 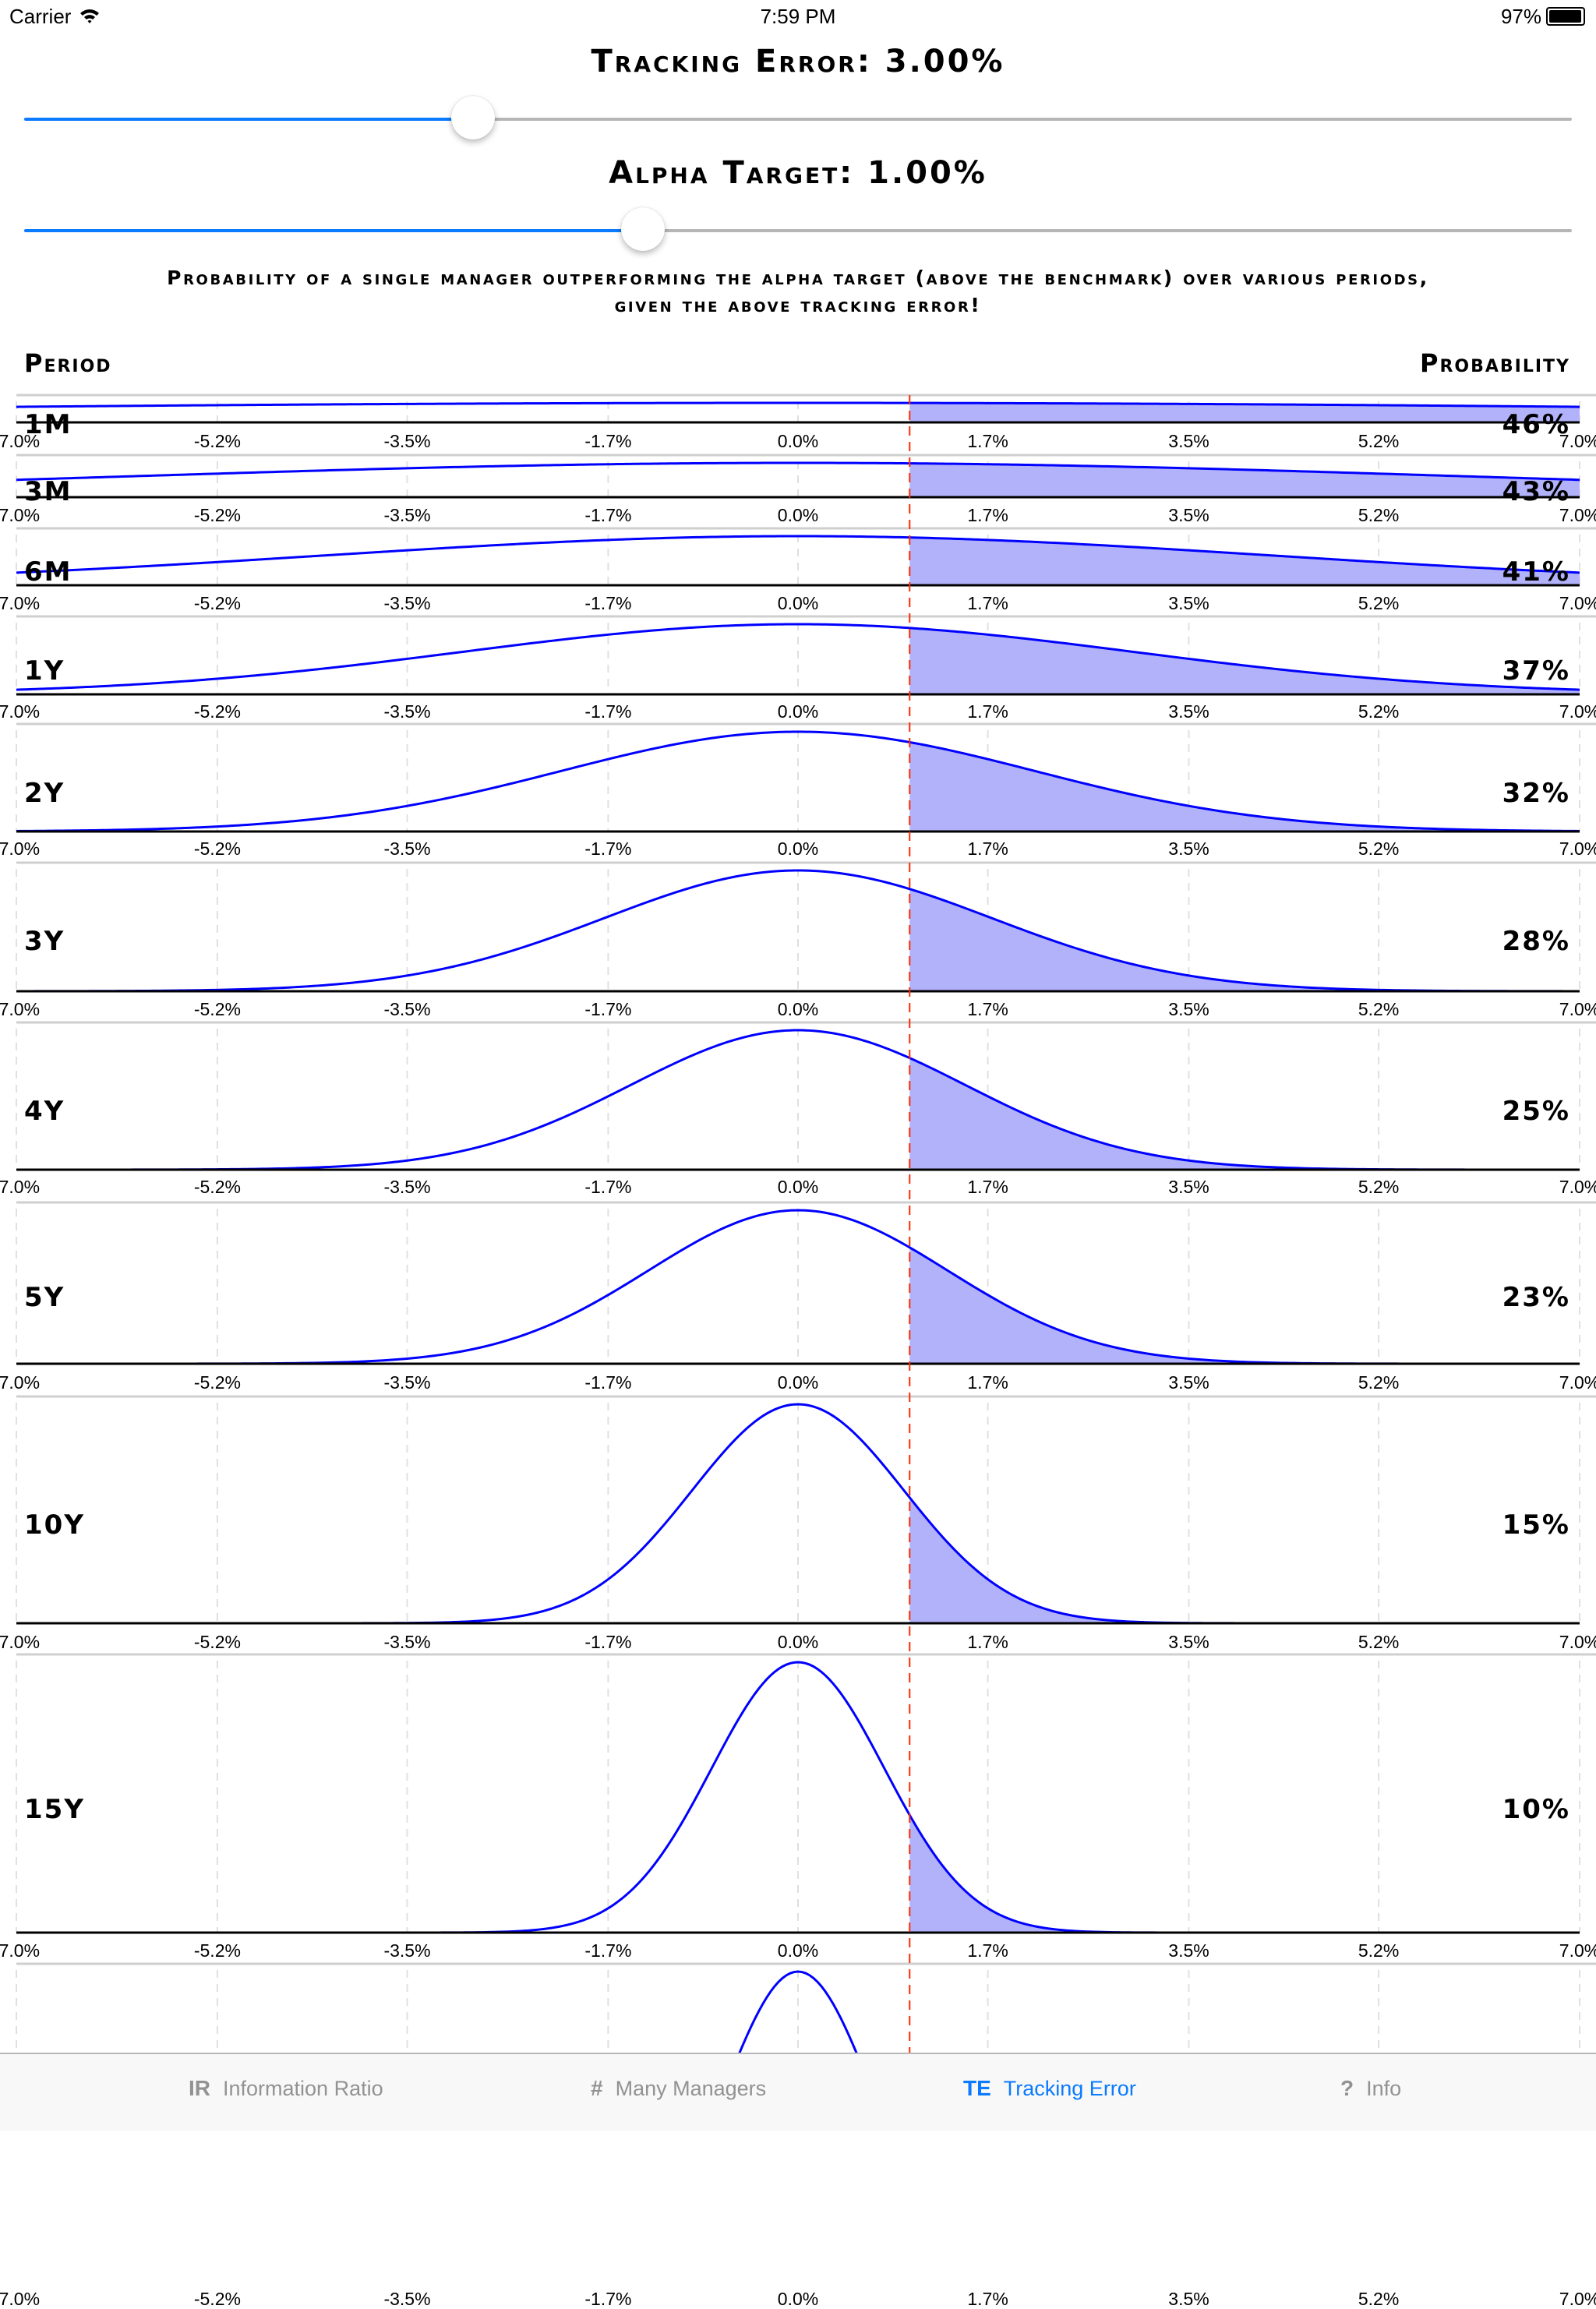 I want to click on probability-value: 28%, so click(x=1536, y=941).